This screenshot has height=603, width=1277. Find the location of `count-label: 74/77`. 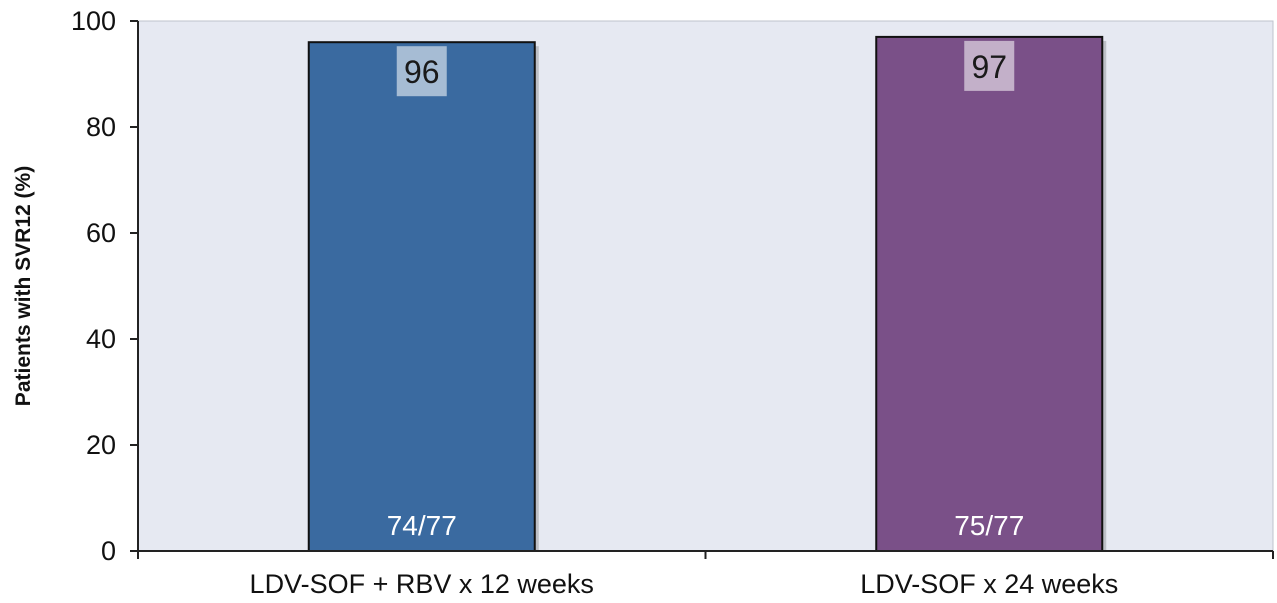

count-label: 74/77 is located at coordinates (422, 525).